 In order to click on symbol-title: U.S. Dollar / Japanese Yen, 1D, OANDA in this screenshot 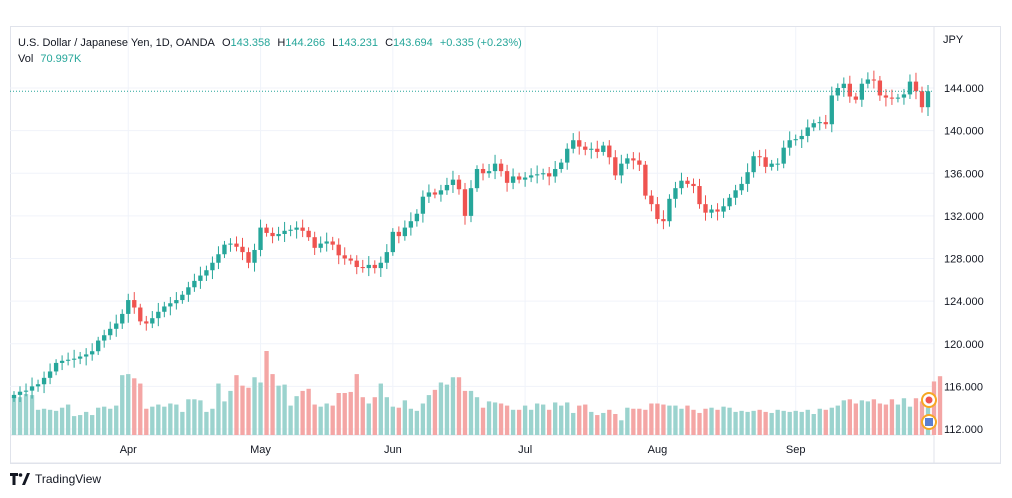, I will do `click(116, 43)`.